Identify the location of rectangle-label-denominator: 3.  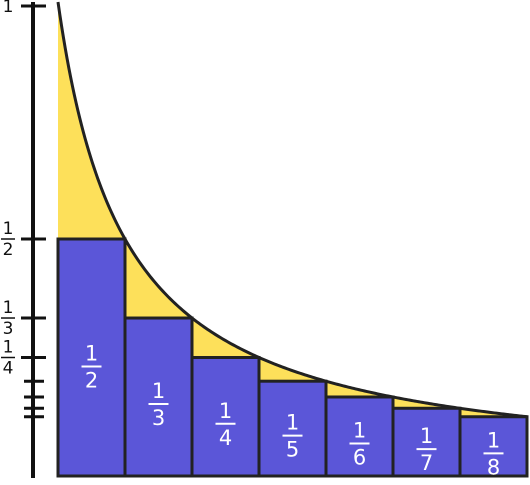
(158, 418).